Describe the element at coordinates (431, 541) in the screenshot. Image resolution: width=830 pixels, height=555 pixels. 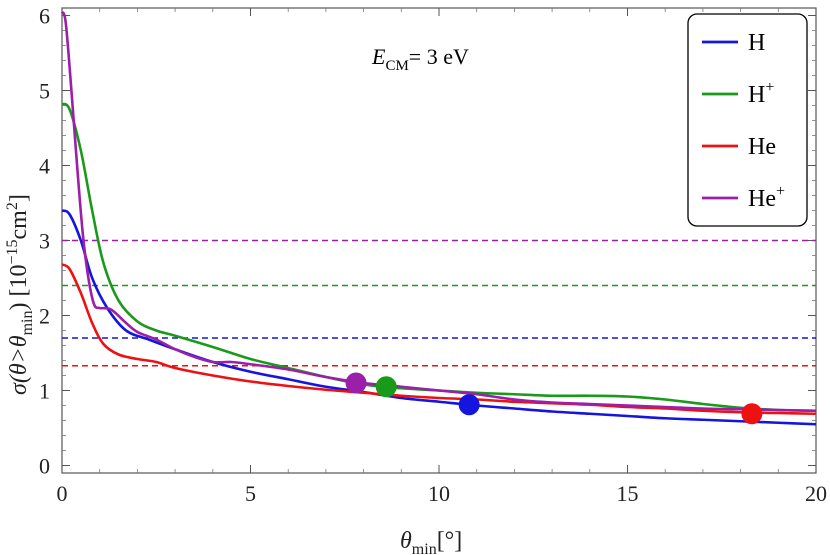
I see `x-axis-title: θmin[°]` at that location.